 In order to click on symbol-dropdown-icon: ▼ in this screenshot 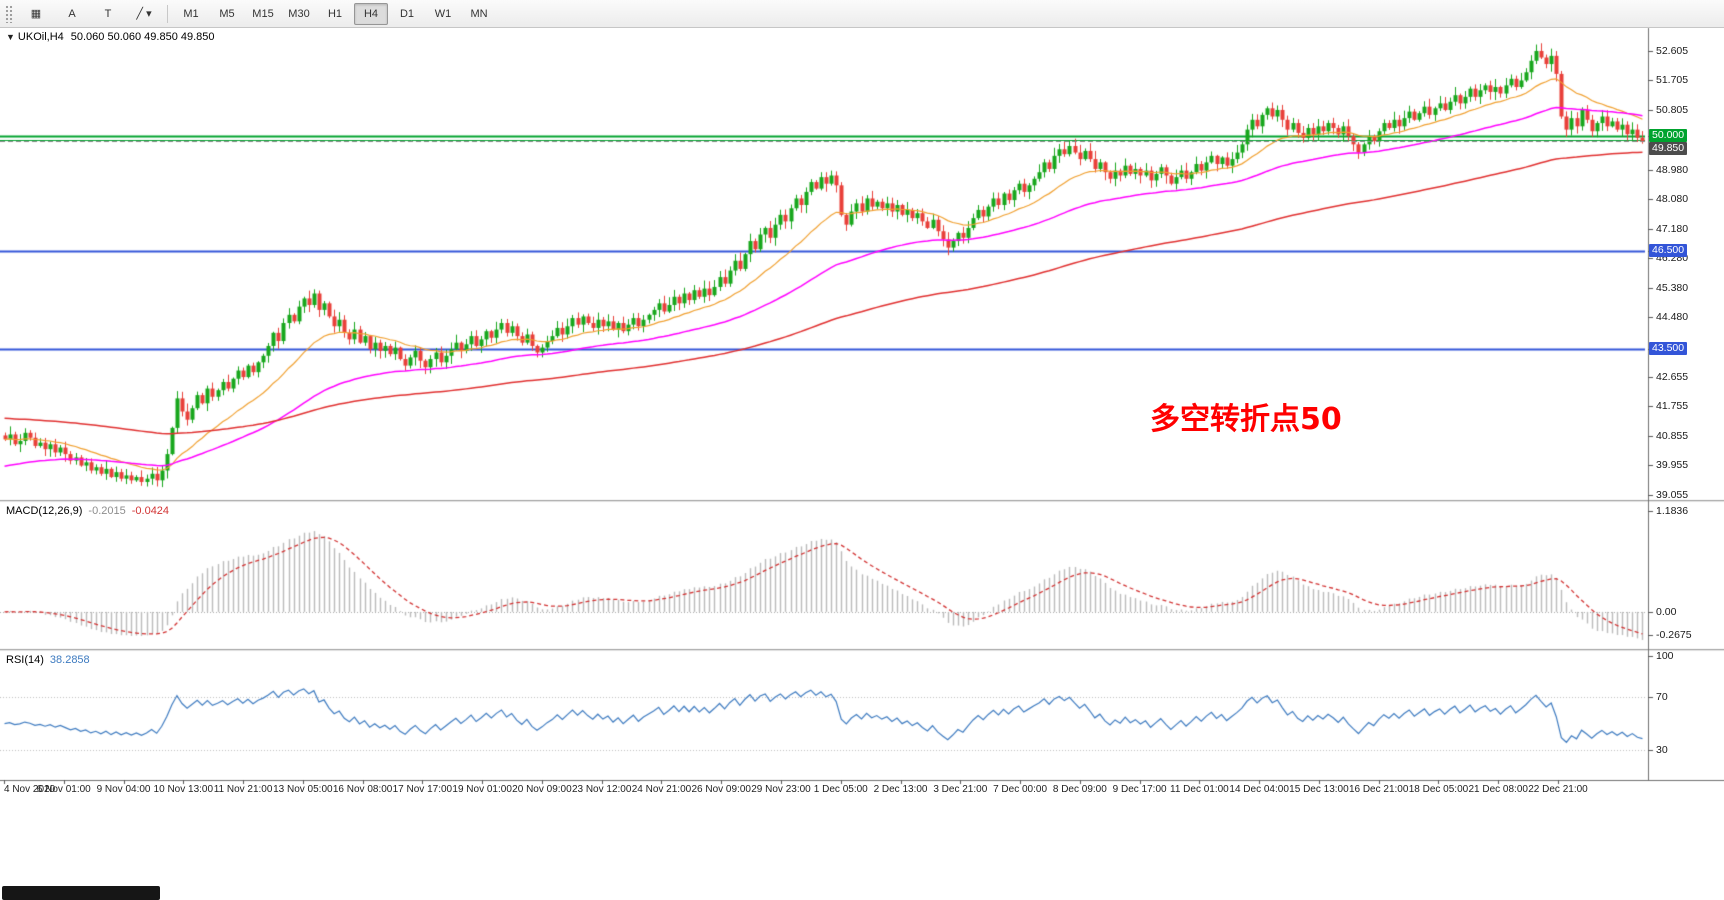, I will do `click(10, 37)`.